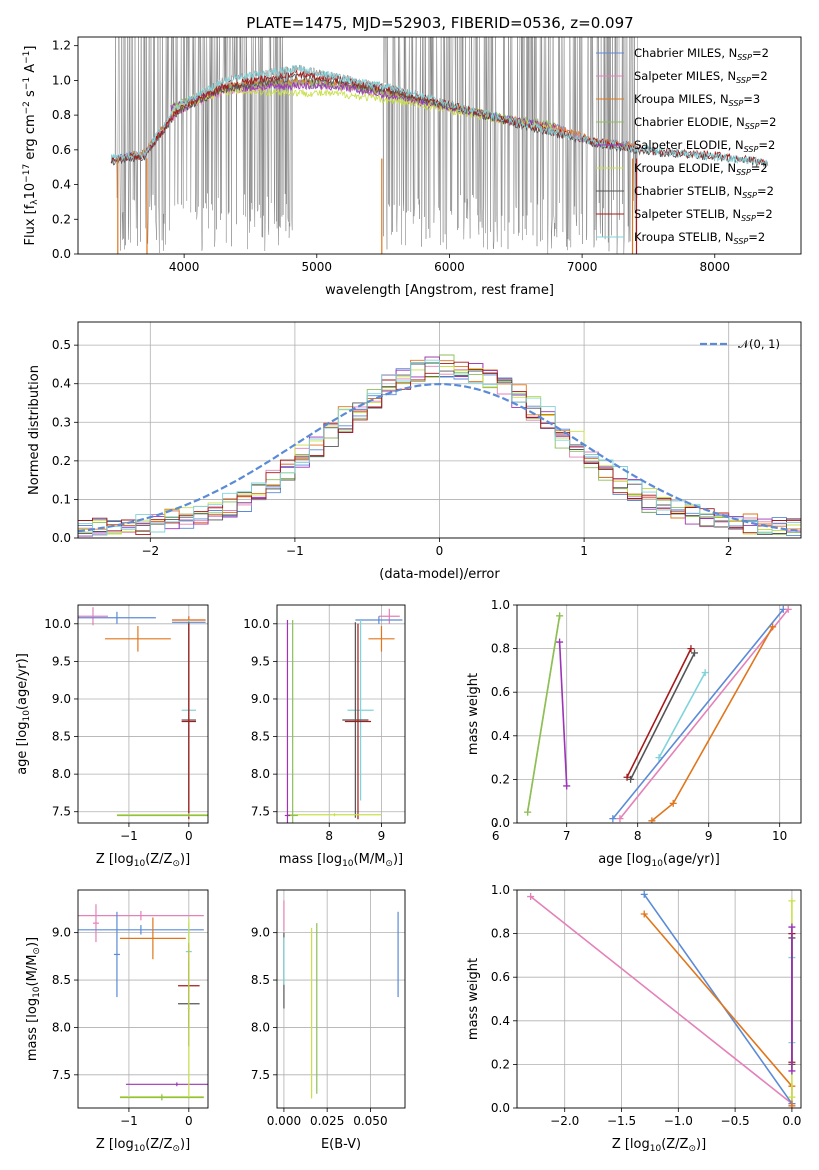  Describe the element at coordinates (382, 836) in the screenshot. I see `x-tick-label: 9` at that location.